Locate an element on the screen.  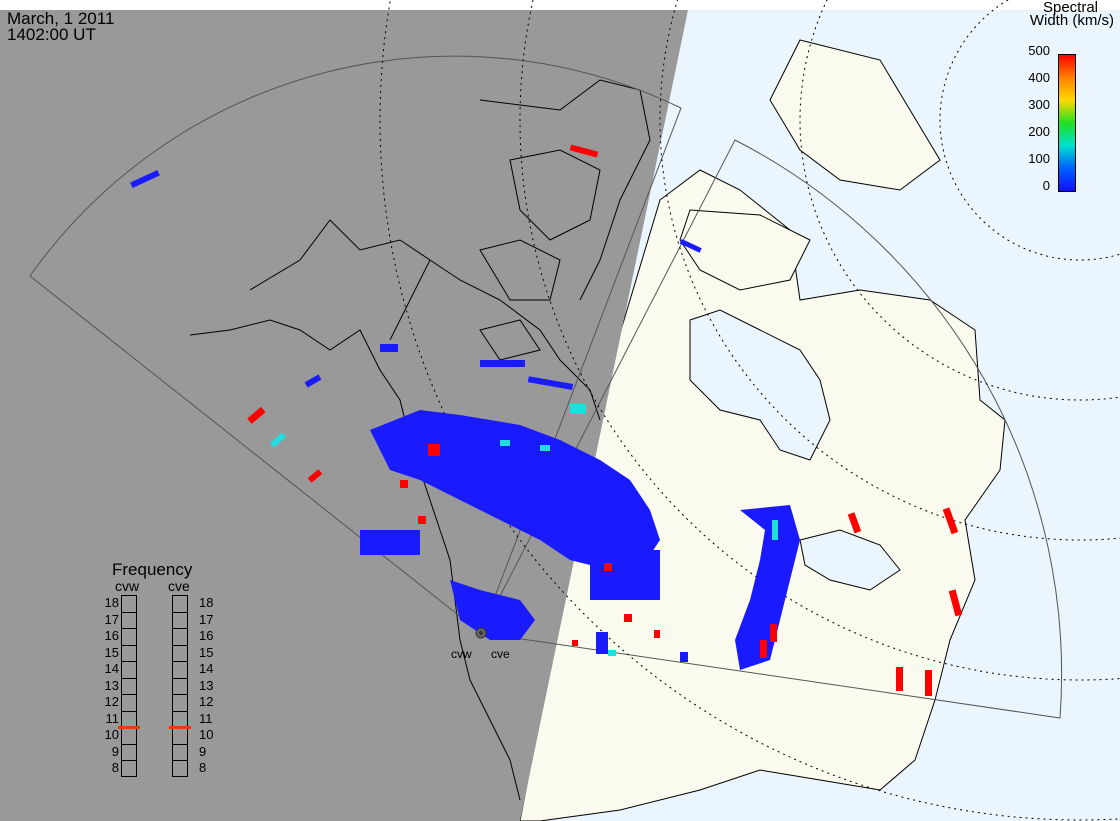
colorbar-tick-label: 400 is located at coordinates (1039, 77).